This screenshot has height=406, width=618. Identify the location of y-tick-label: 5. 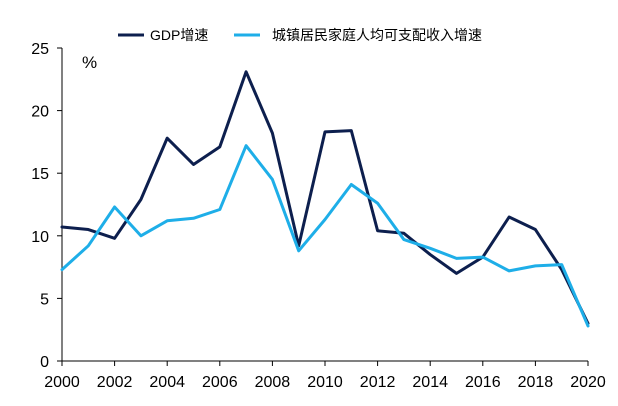
(44, 299).